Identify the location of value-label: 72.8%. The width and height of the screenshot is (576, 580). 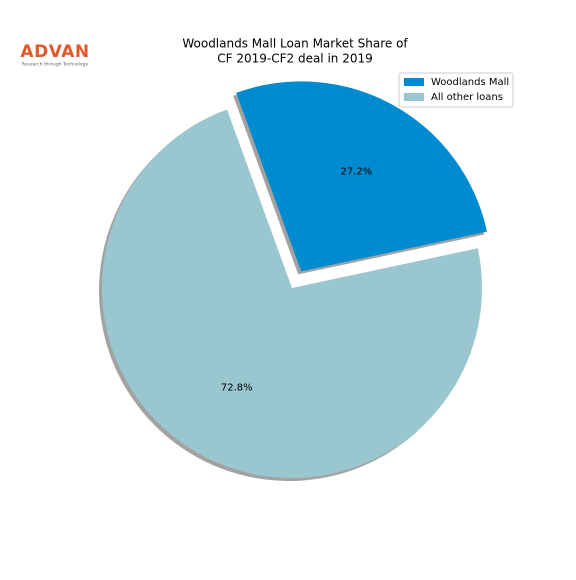
(237, 388).